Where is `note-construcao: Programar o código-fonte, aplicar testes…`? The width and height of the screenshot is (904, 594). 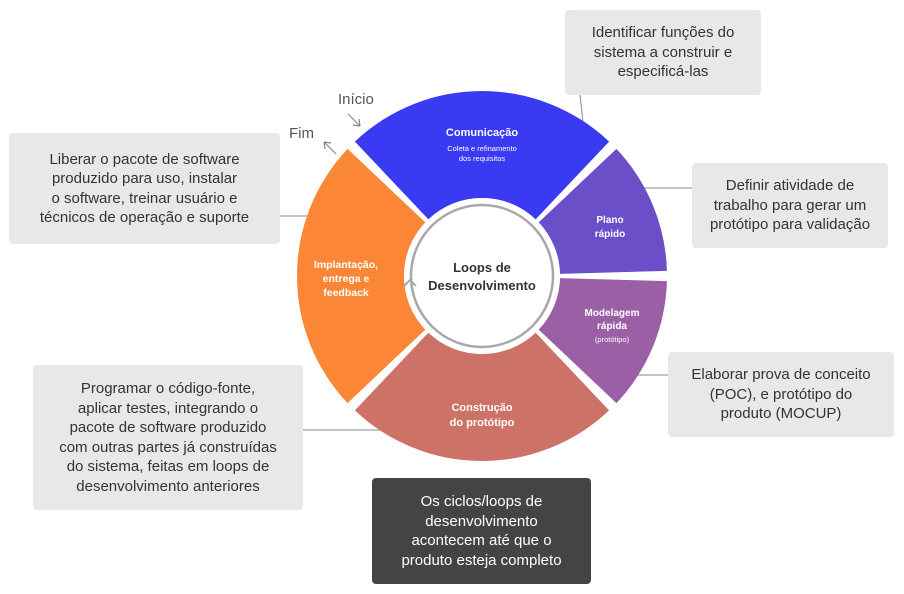 note-construcao: Programar o código-fonte, aplicar testes… is located at coordinates (168, 437).